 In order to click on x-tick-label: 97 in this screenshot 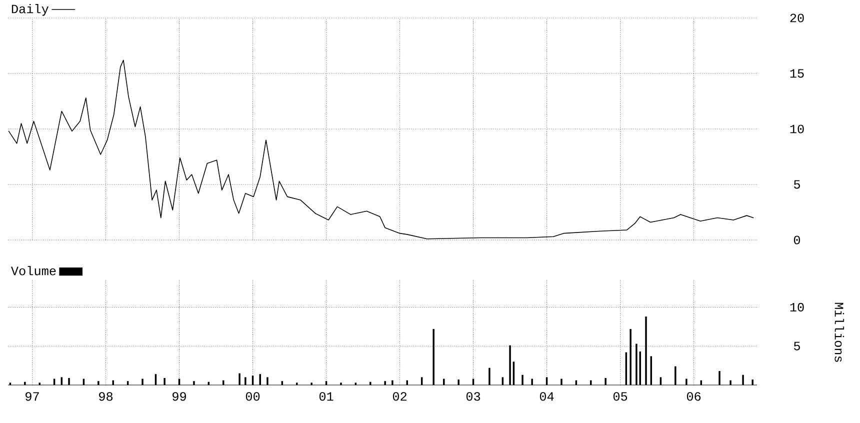, I will do `click(32, 396)`.